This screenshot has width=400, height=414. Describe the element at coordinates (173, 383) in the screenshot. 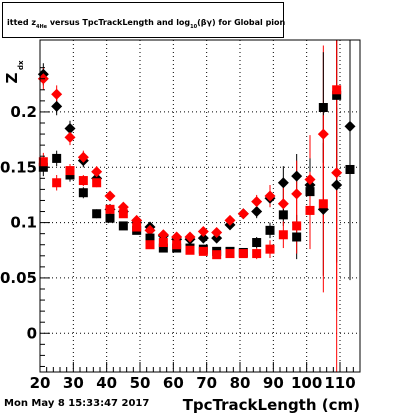

I see `x-tick-label: 60` at that location.